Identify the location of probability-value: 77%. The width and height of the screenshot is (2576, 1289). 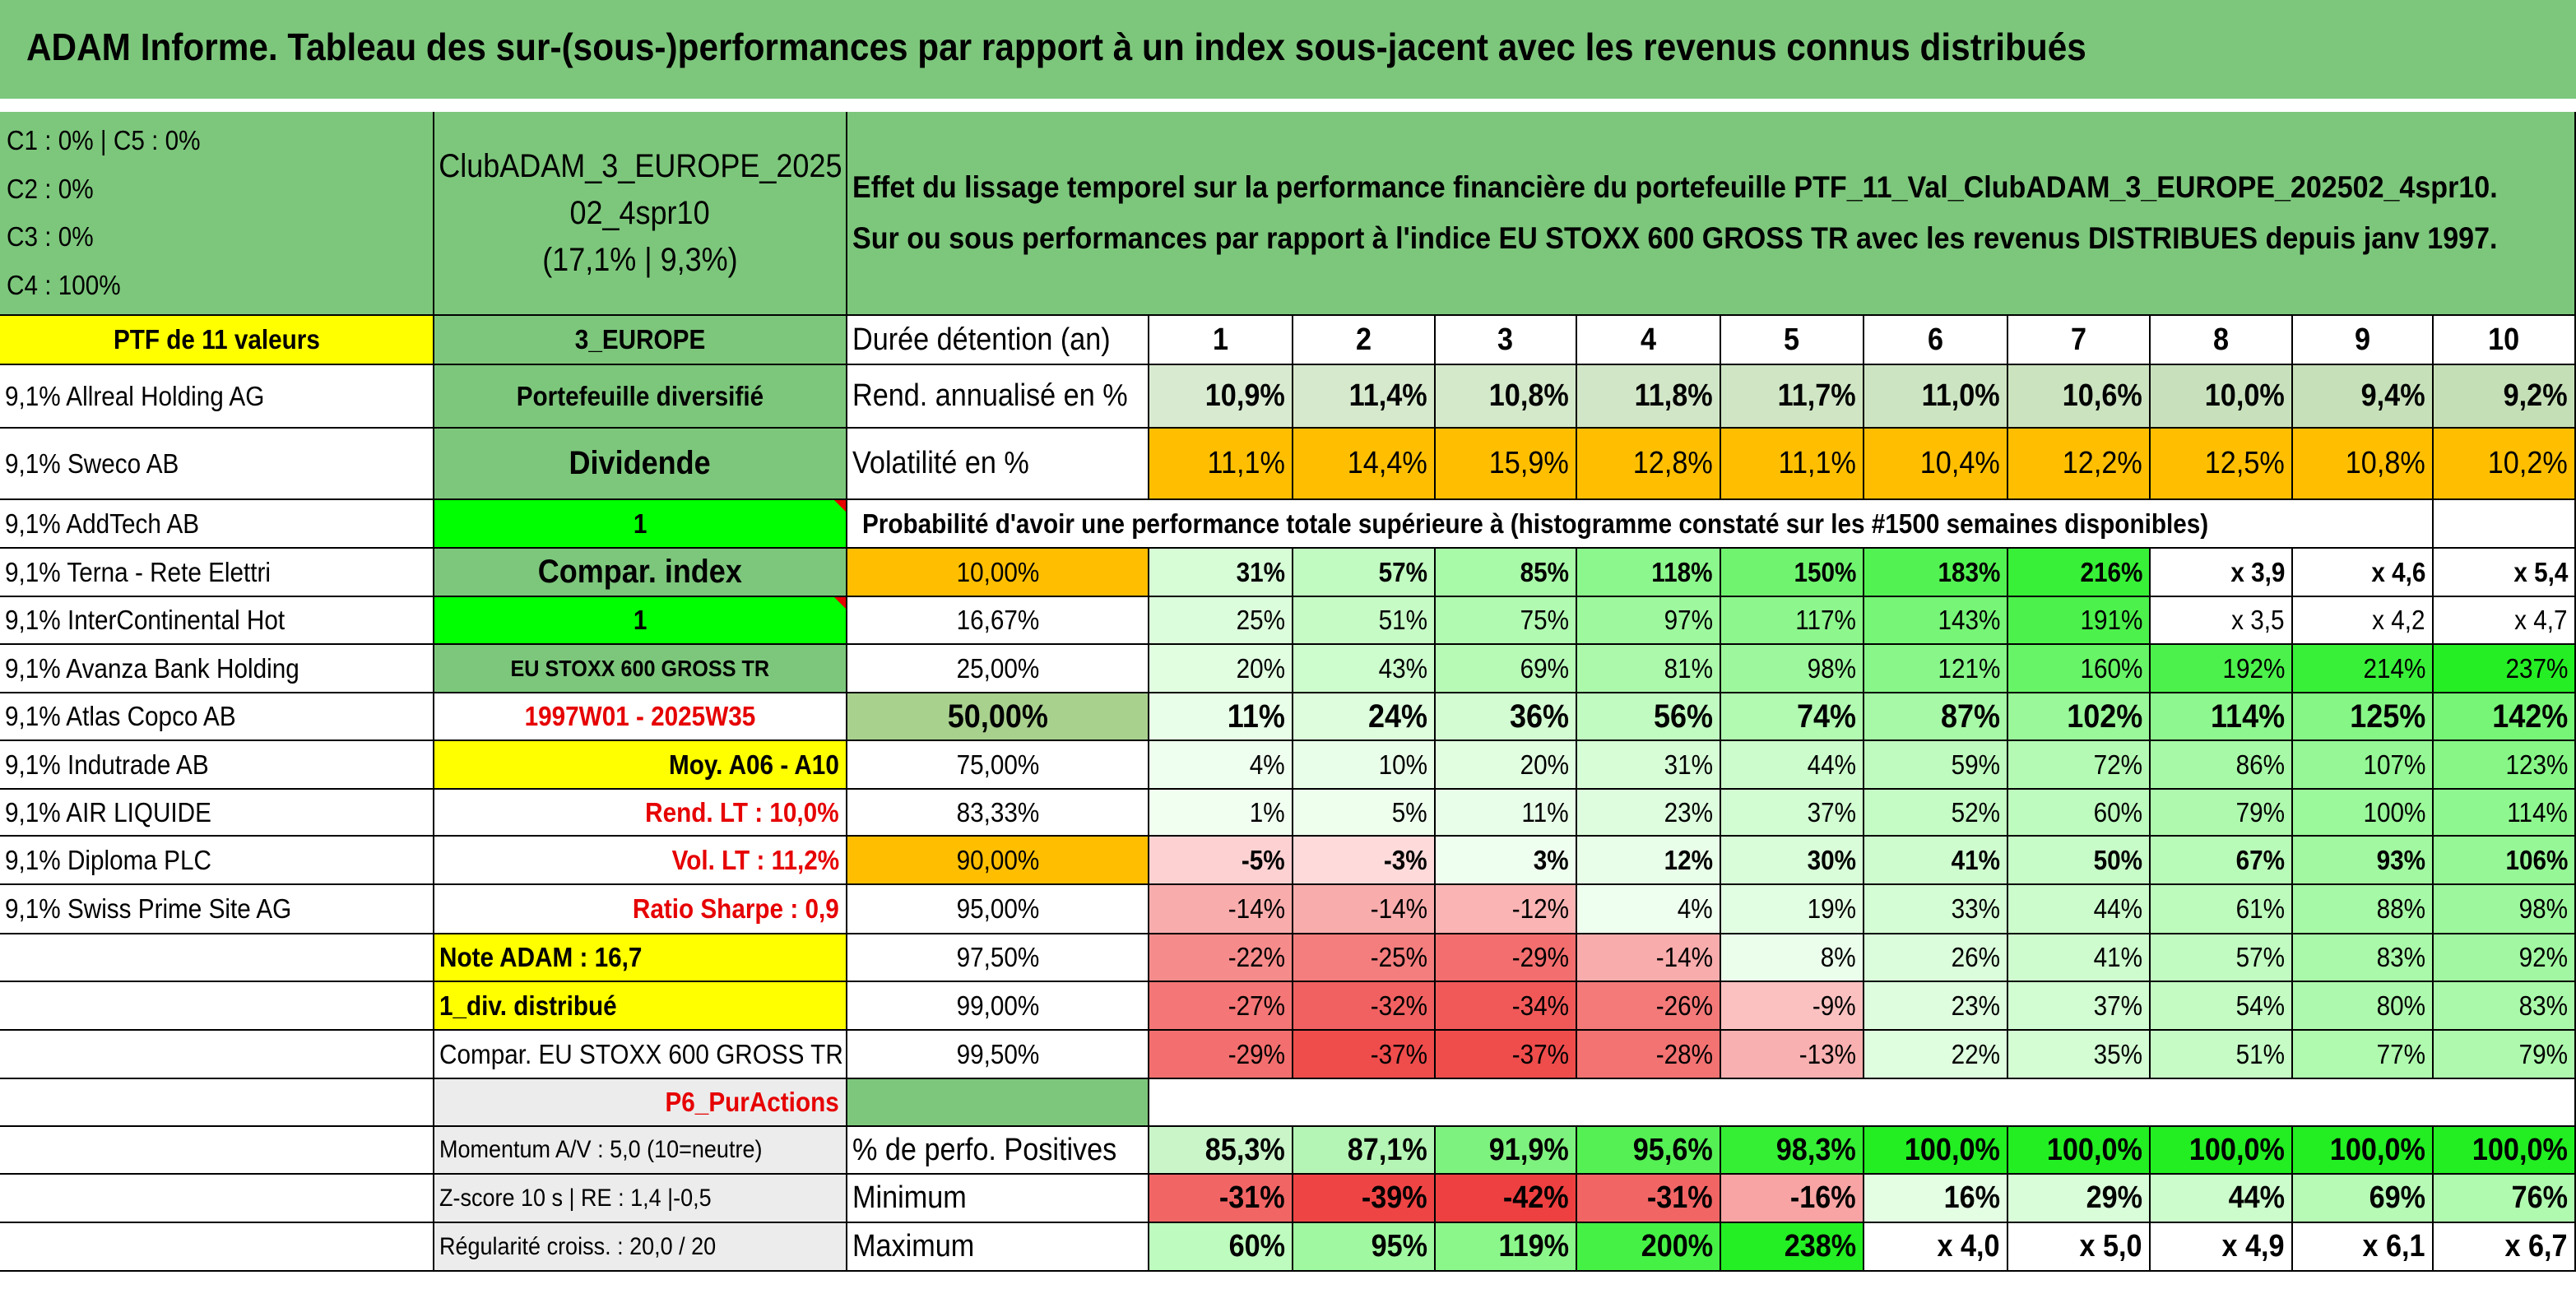
(2363, 1055).